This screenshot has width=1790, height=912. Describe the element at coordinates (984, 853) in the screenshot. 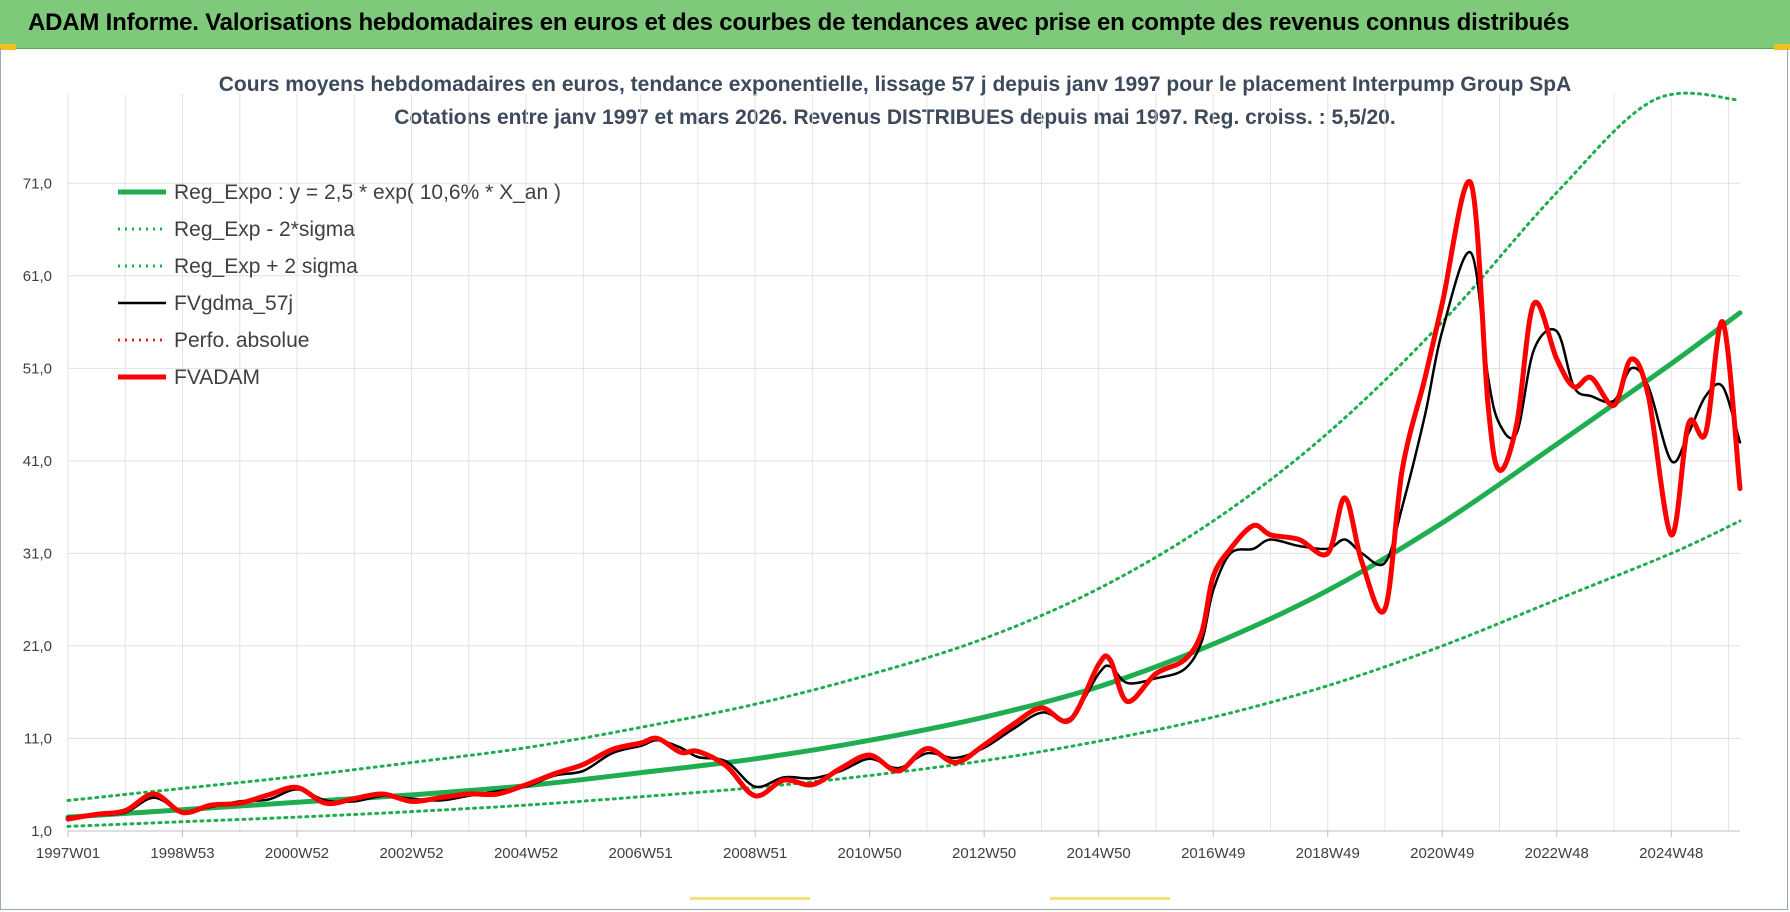

I see `x-tick-label: 2012W50` at that location.